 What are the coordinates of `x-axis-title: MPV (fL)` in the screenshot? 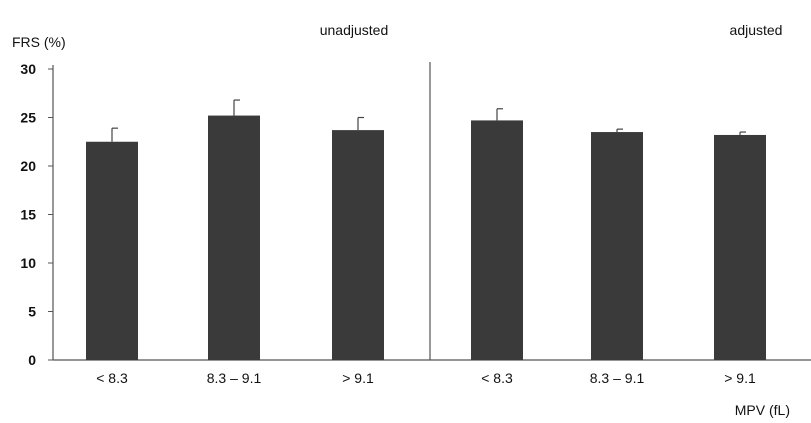 It's located at (762, 410).